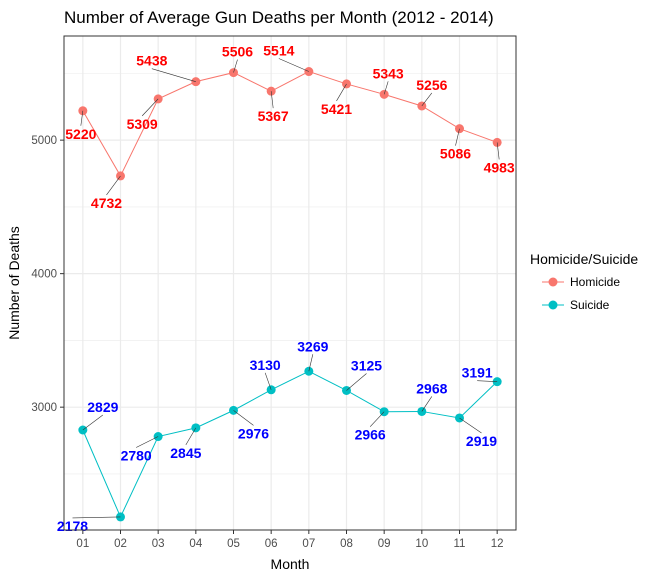  I want to click on x-tick-label: 02, so click(120, 544).